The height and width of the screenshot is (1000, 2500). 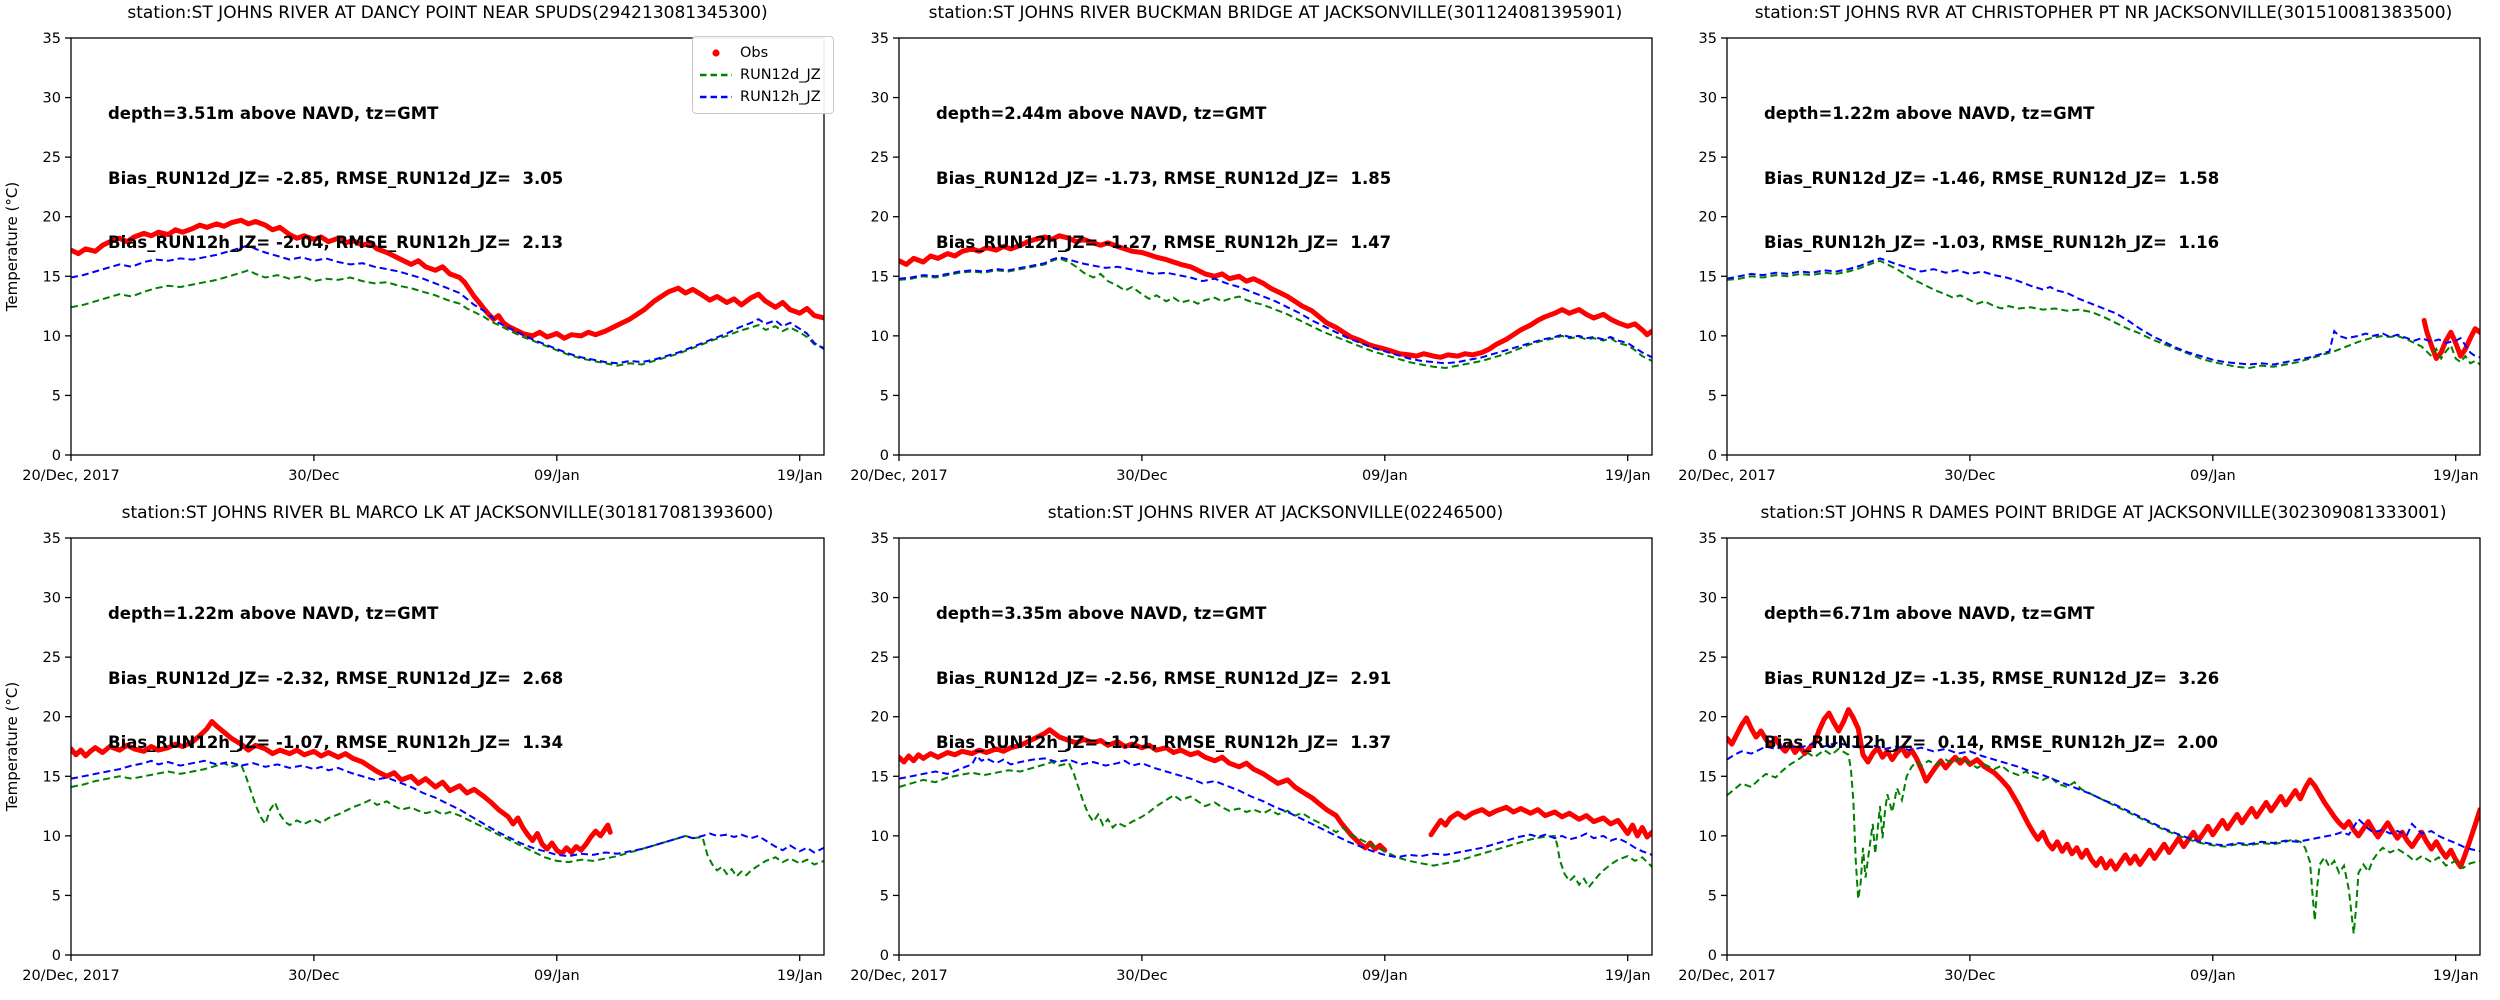 I want to click on legend-label: Obs, so click(x=754, y=53).